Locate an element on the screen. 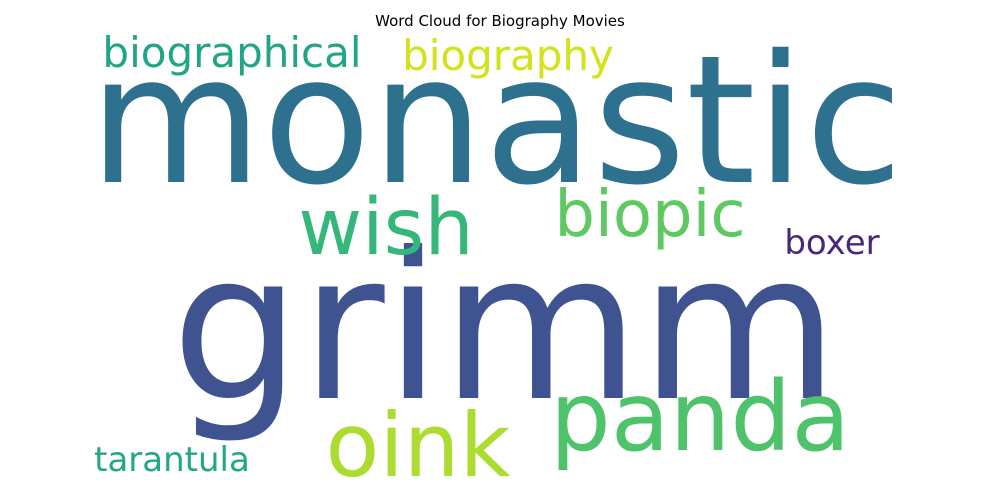 Image resolution: width=1000 pixels, height=500 pixels. word-biography: biography is located at coordinates (508, 55).